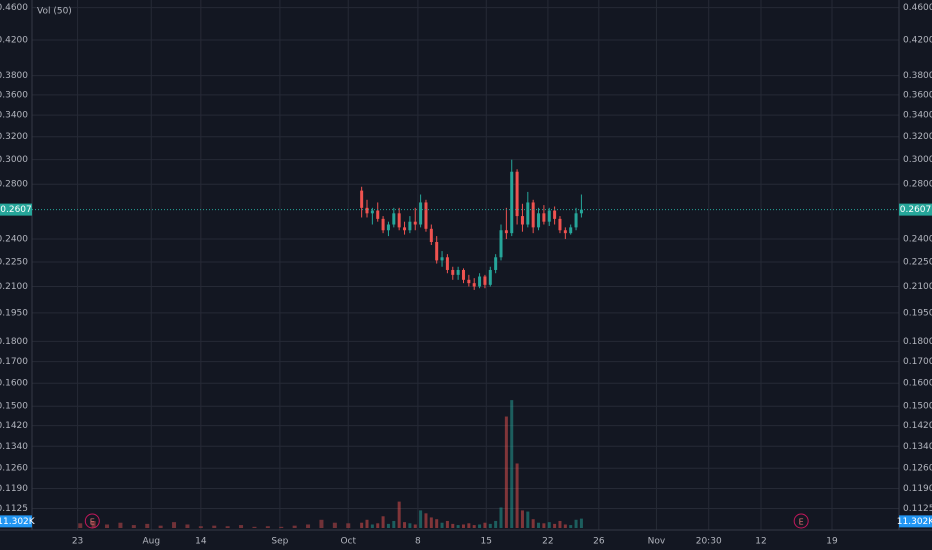 Image resolution: width=932 pixels, height=550 pixels. What do you see at coordinates (418, 542) in the screenshot?
I see `x-tick-label: 8` at bounding box center [418, 542].